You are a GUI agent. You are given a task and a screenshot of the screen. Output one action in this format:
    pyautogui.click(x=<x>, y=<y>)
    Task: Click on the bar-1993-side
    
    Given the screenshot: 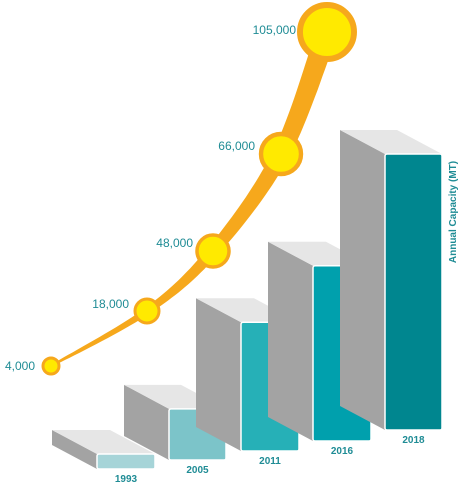 What is the action you would take?
    pyautogui.click(x=74, y=449)
    